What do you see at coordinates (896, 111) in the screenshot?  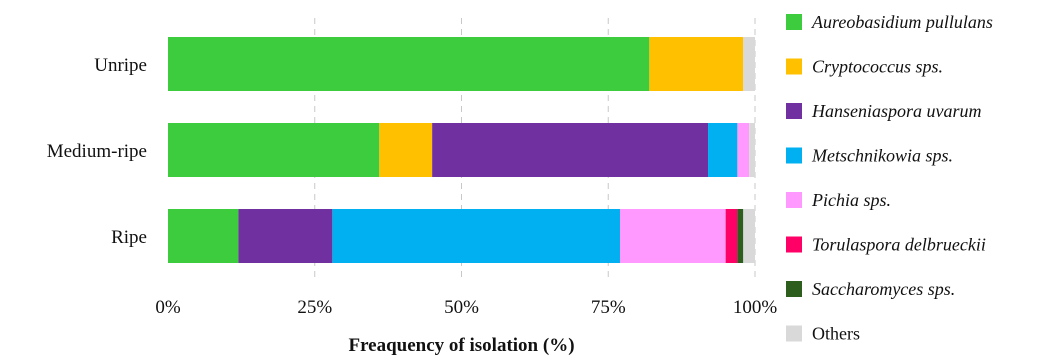 I see `legend-label-3: Hanseniaspora uvarum` at bounding box center [896, 111].